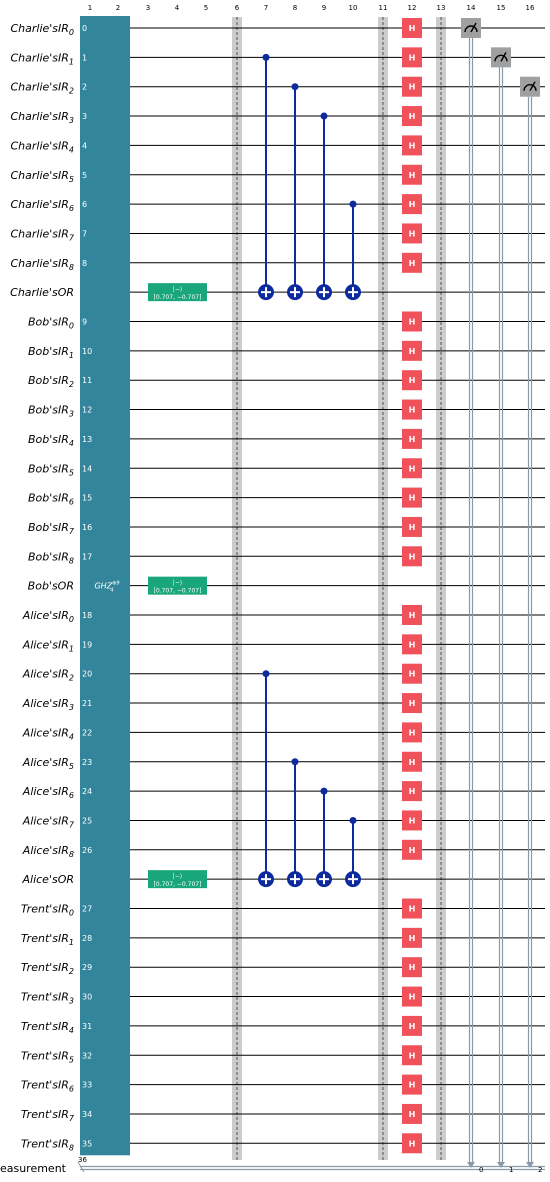  Describe the element at coordinates (324, 8) in the screenshot. I see `column-number: 9` at that location.